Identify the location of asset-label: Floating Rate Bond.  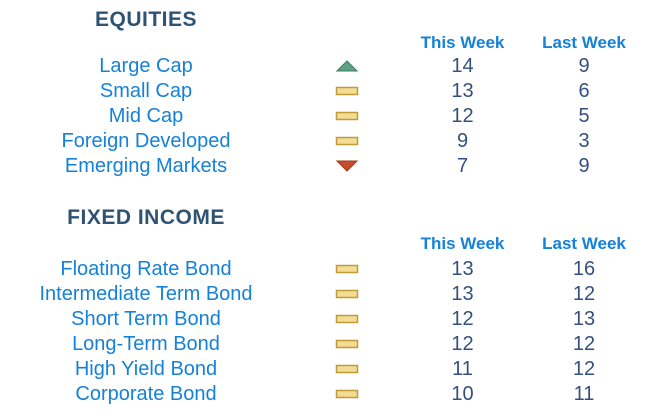
(146, 269).